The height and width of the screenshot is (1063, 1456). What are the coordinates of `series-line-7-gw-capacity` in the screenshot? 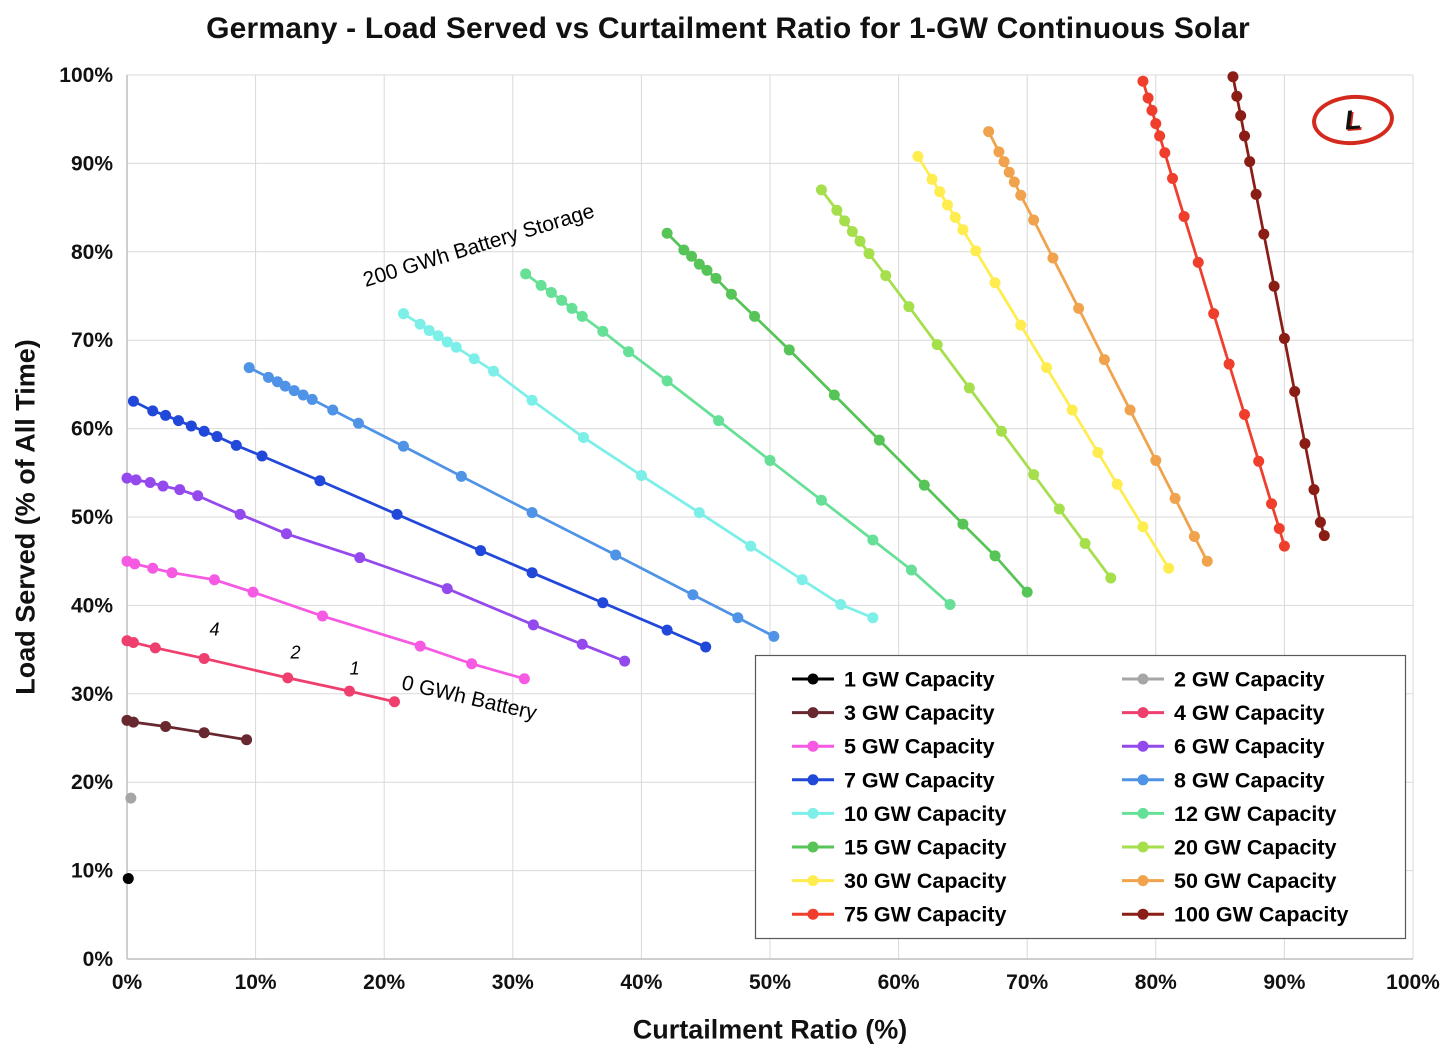 It's located at (420, 524).